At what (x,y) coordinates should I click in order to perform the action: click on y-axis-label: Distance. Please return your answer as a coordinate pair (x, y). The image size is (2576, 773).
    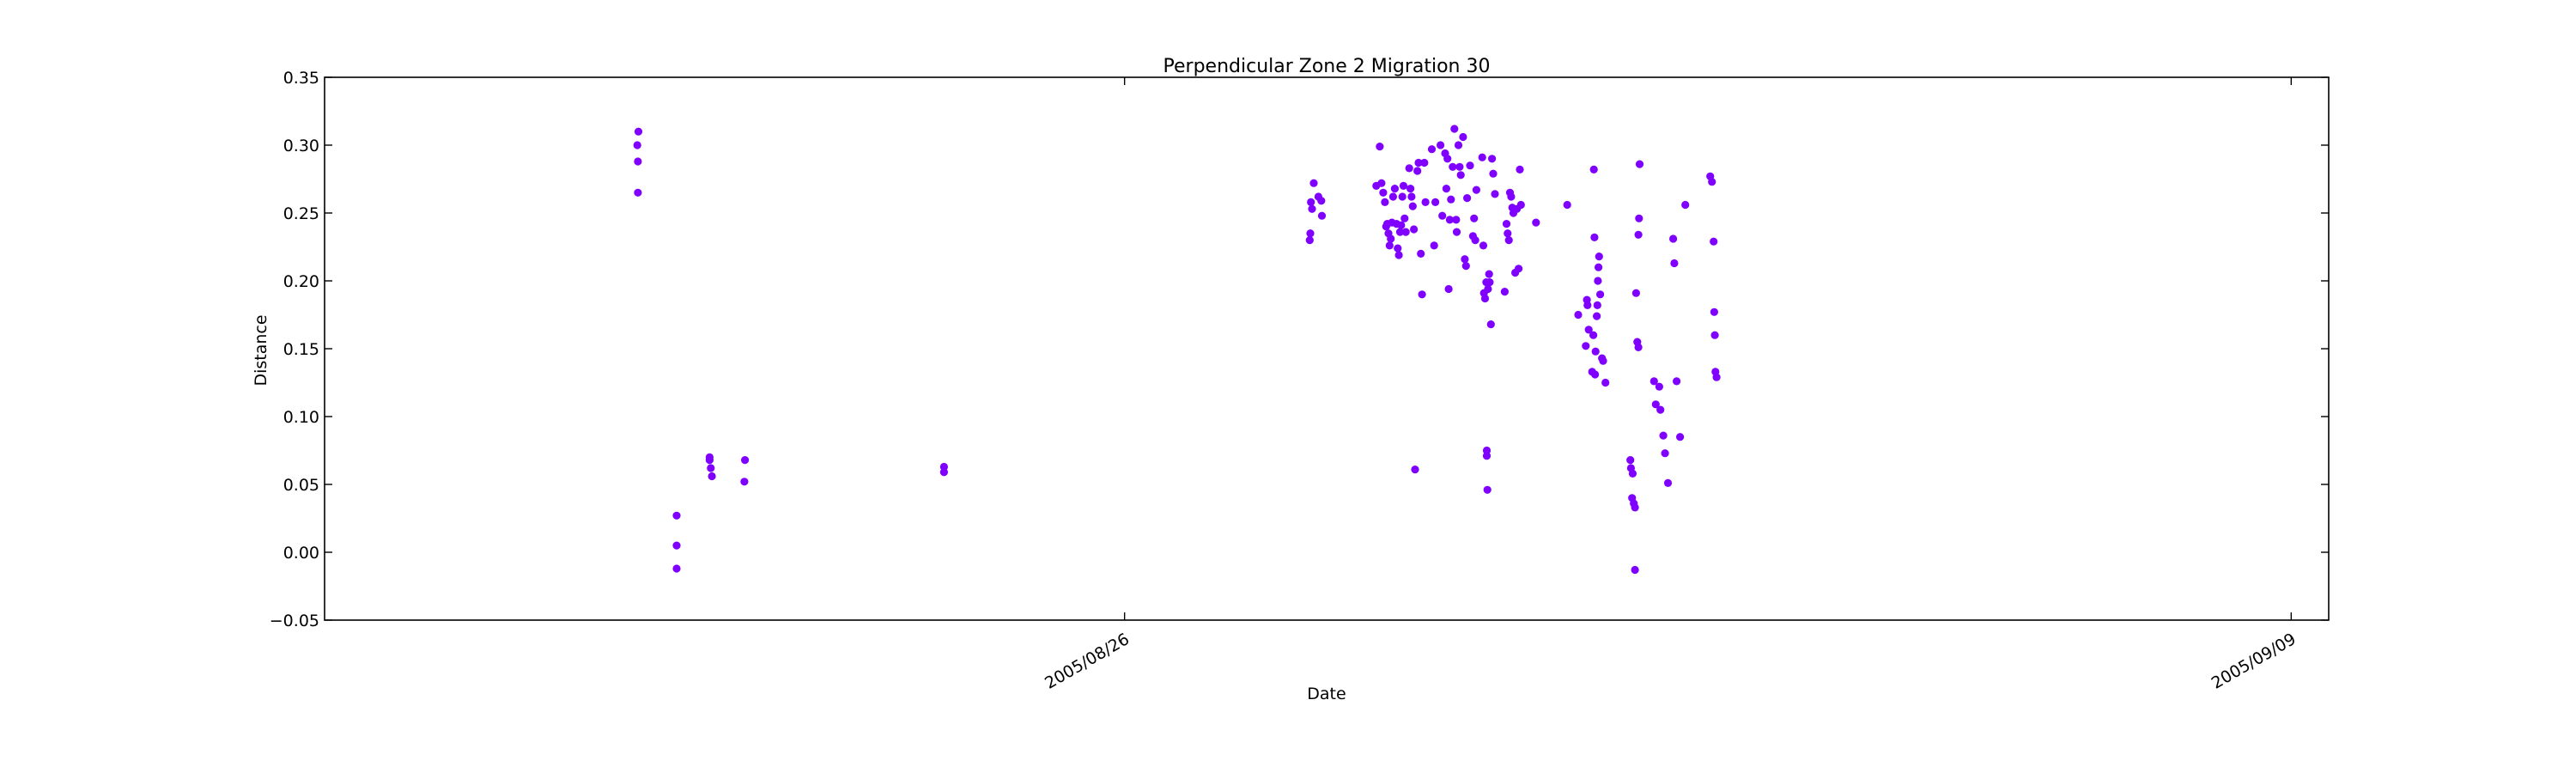
    Looking at the image, I should click on (261, 350).